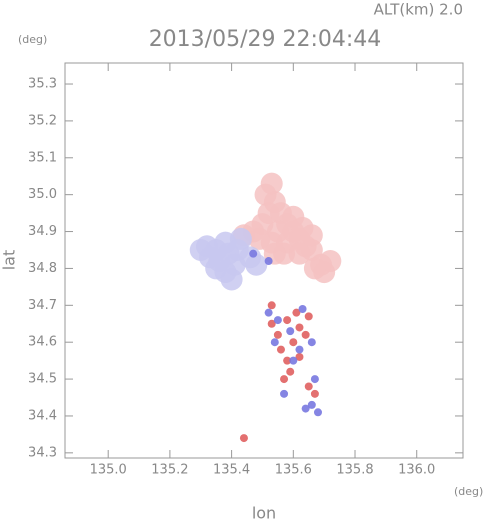 This screenshot has height=525, width=491. I want to click on y-tick-label: 34.8, so click(42, 268).